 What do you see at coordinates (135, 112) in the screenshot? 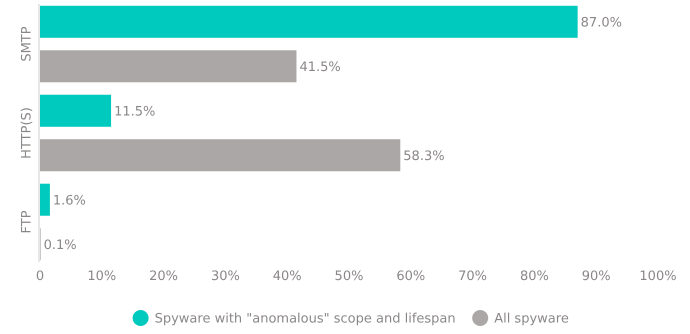
I see `text: 11.5%` at bounding box center [135, 112].